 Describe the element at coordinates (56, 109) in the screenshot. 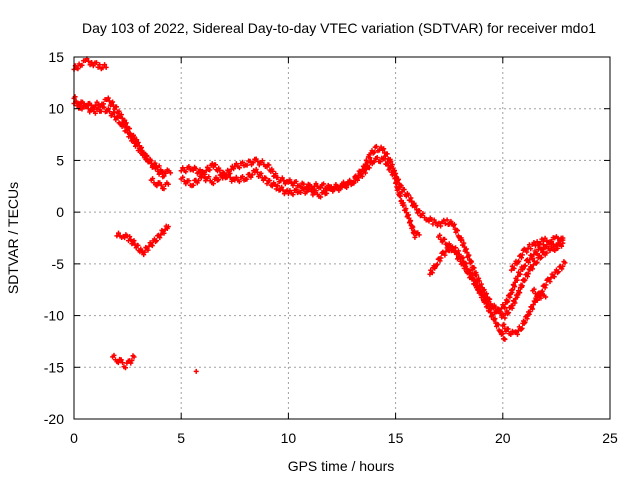

I see `y-tick-label: 10` at that location.